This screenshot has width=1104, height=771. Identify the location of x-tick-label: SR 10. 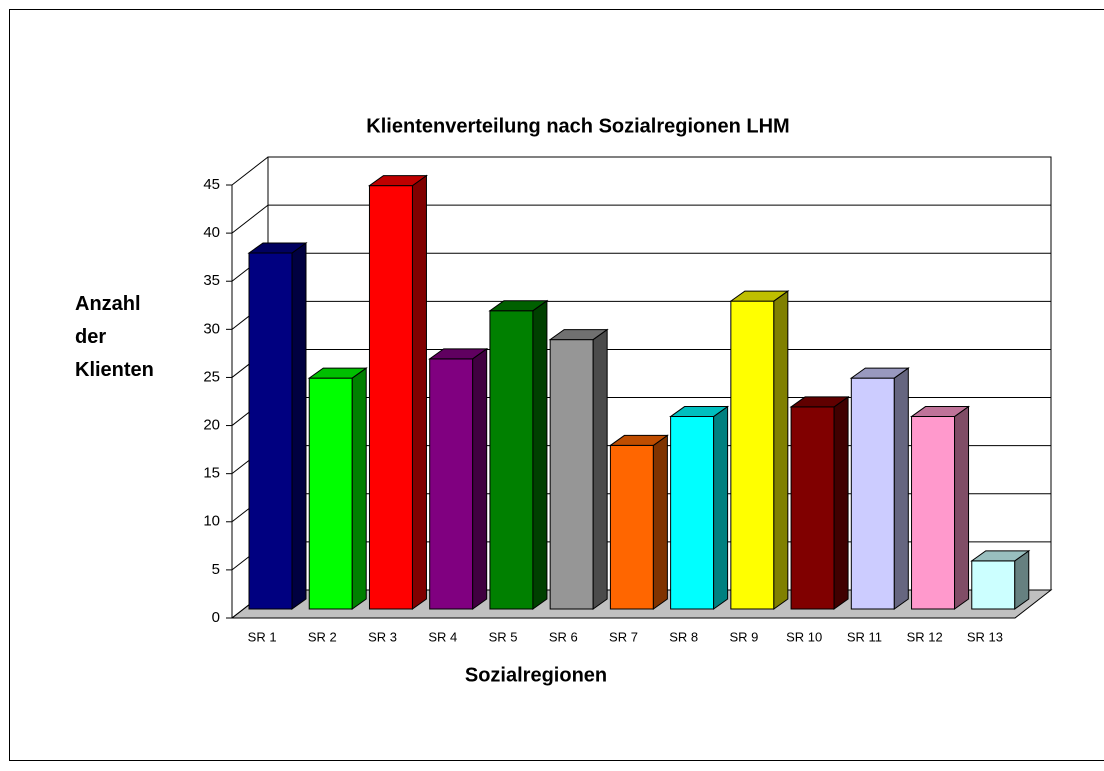
(804, 636).